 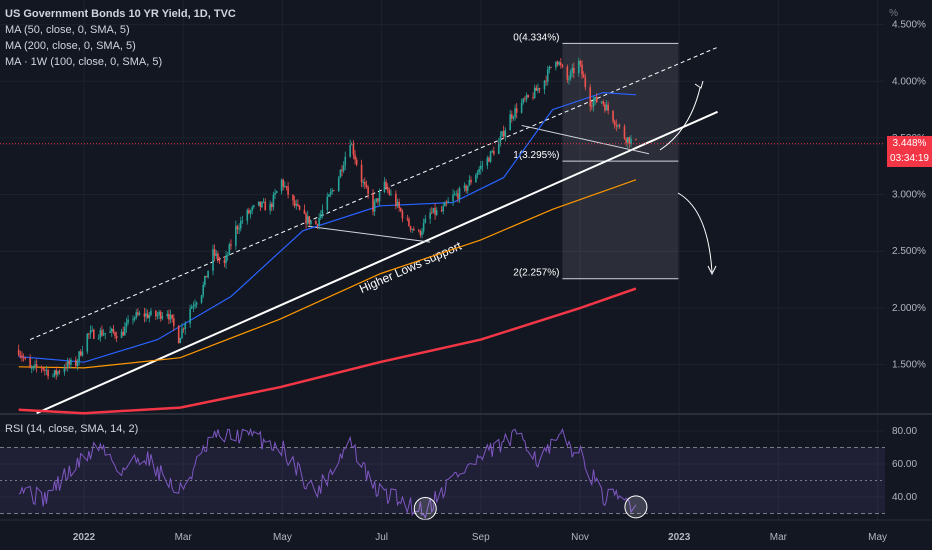 I want to click on time-axis-tick: Sep, so click(x=481, y=537).